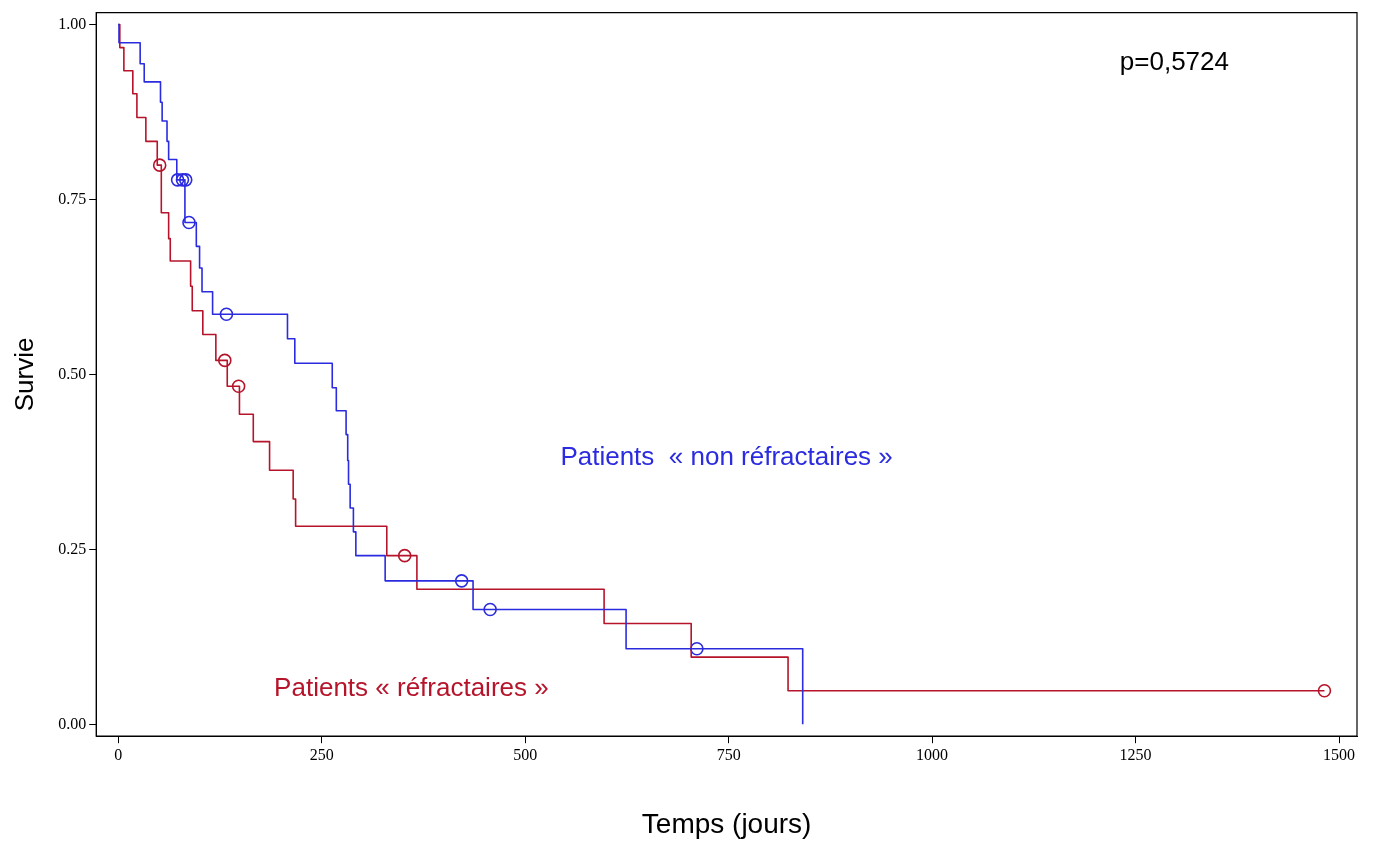  I want to click on x-tick-label: 250, so click(321, 754).